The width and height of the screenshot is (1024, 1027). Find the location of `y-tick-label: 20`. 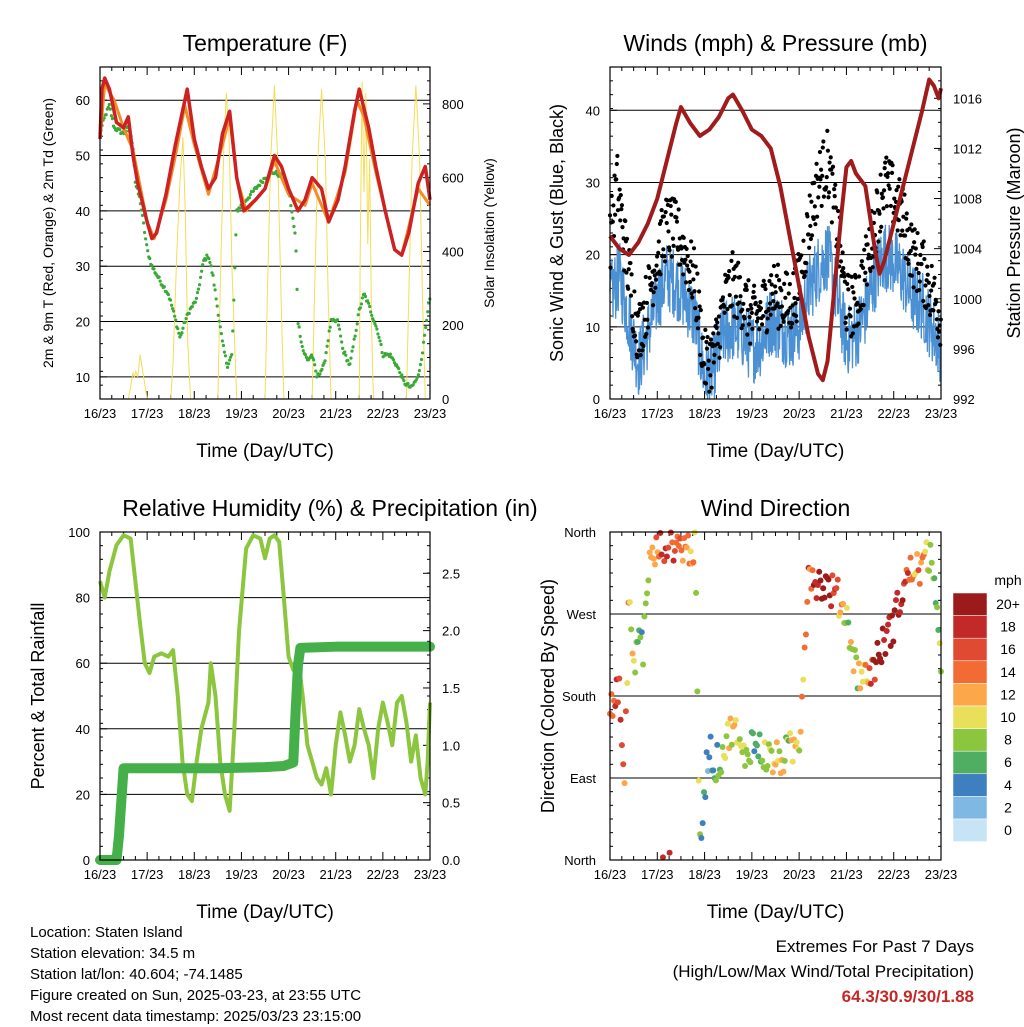

y-tick-label: 20 is located at coordinates (83, 322).